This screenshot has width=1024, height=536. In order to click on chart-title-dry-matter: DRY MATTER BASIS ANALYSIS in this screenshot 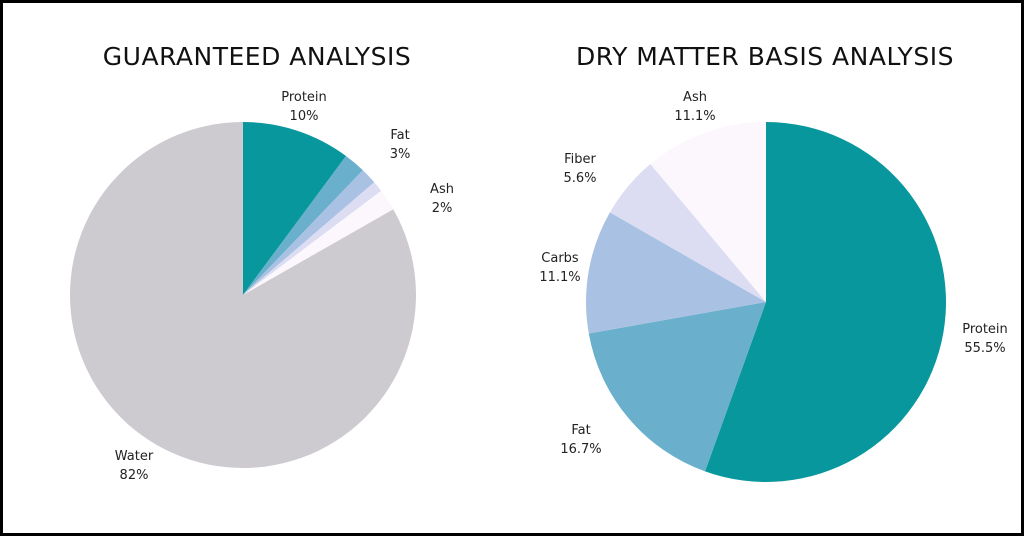, I will do `click(765, 56)`.